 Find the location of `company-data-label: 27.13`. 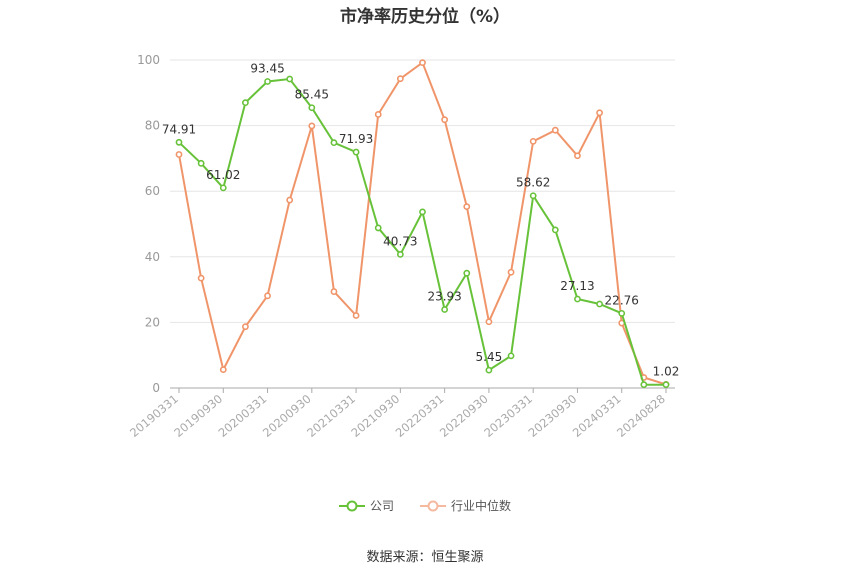

company-data-label: 27.13 is located at coordinates (577, 286).